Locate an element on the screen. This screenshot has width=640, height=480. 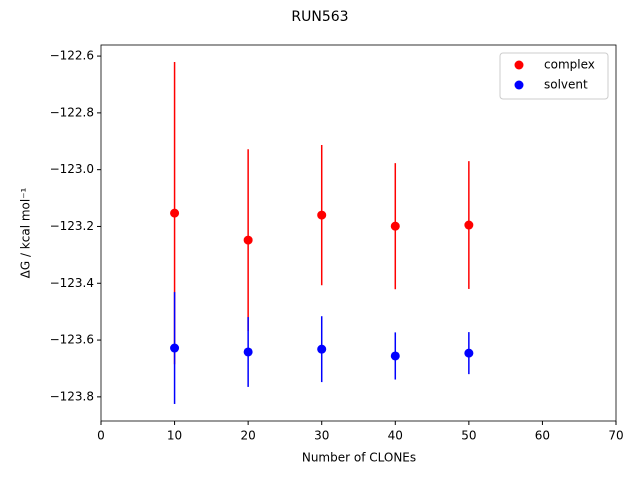
legend-label: complex is located at coordinates (569, 65).